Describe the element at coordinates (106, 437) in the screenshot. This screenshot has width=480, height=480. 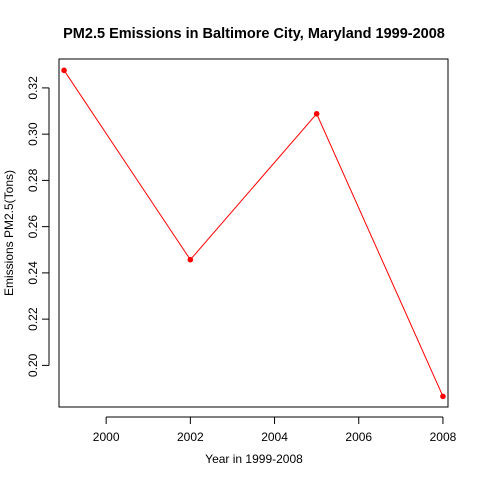
I see `x-tick-label: 2000` at that location.